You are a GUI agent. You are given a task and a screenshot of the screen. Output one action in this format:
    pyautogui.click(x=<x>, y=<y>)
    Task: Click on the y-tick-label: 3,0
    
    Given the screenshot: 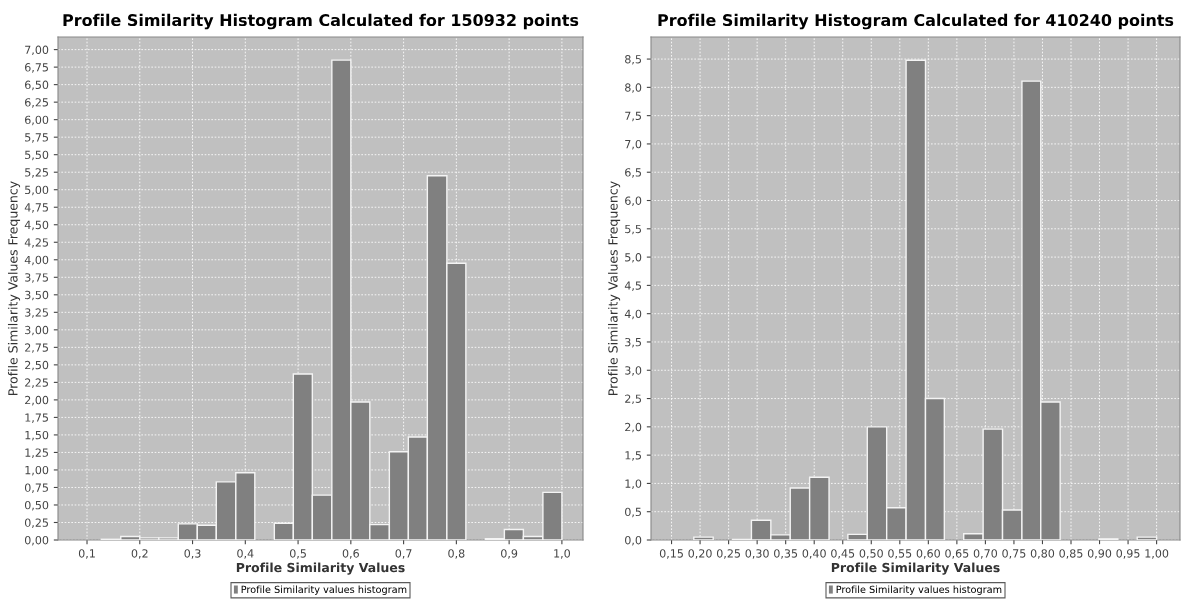 What is the action you would take?
    pyautogui.click(x=633, y=371)
    